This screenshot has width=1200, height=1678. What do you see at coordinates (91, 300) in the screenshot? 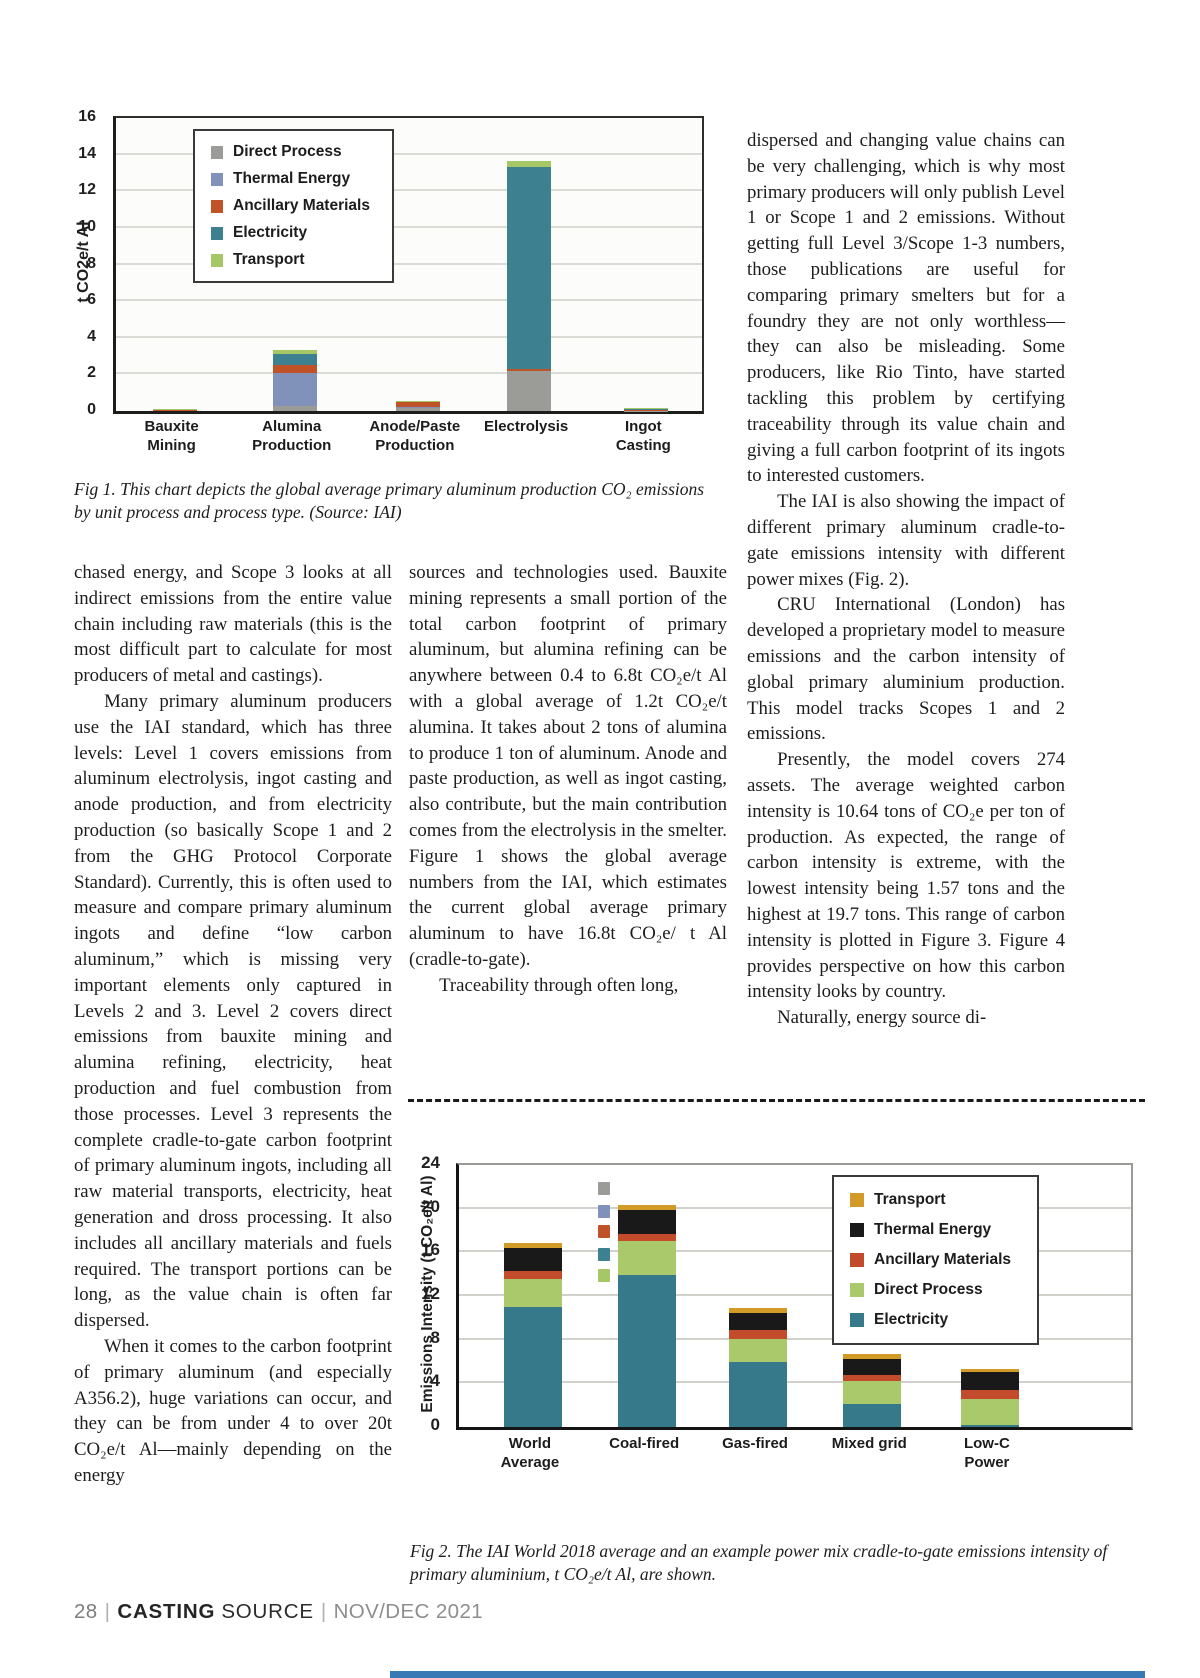
I see `y-tick-label: 6` at bounding box center [91, 300].